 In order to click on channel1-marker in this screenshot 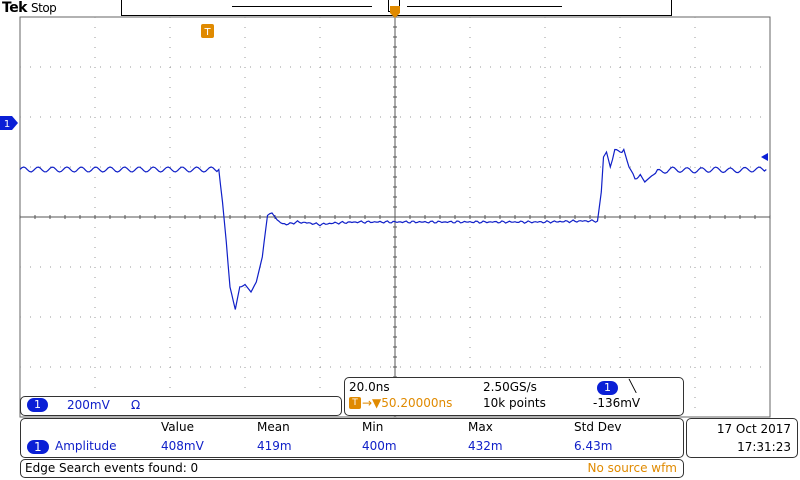, I will do `click(9, 123)`.